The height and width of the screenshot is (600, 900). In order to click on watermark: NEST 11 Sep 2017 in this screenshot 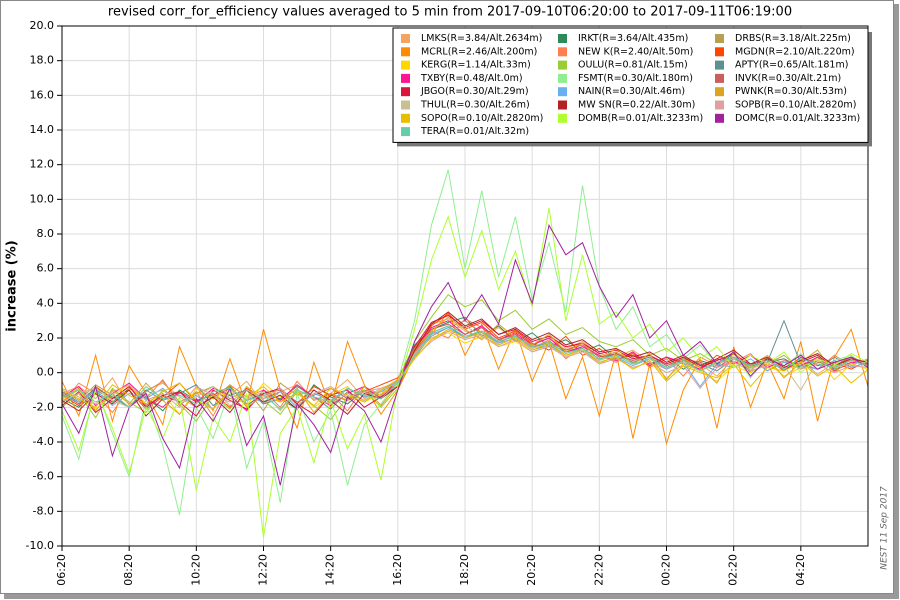, I will do `click(885, 528)`.